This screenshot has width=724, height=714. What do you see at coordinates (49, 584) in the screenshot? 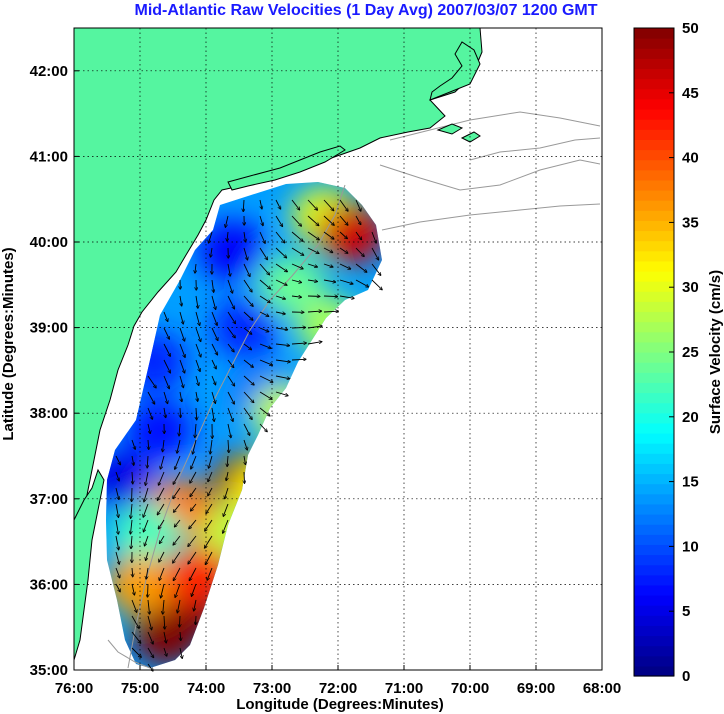
I see `y-tick-label: 36:00` at bounding box center [49, 584].